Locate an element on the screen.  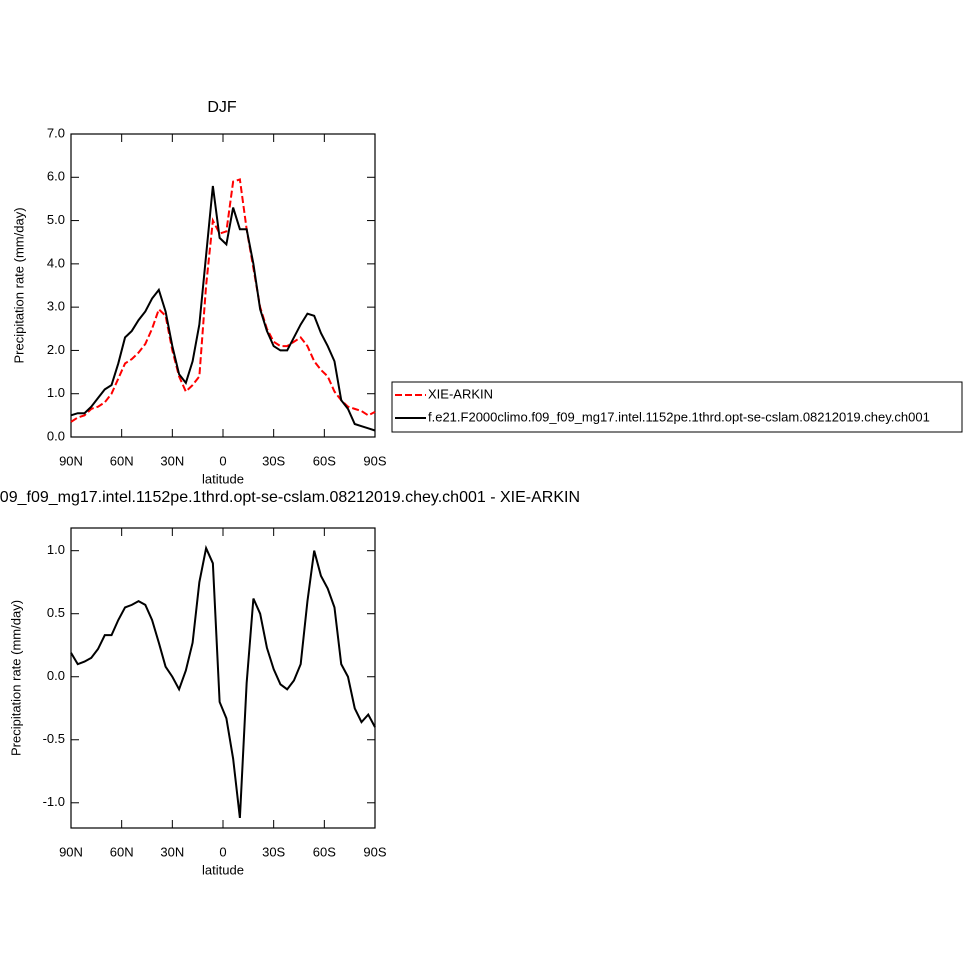
y-tick-label: -0.5 is located at coordinates (54, 738).